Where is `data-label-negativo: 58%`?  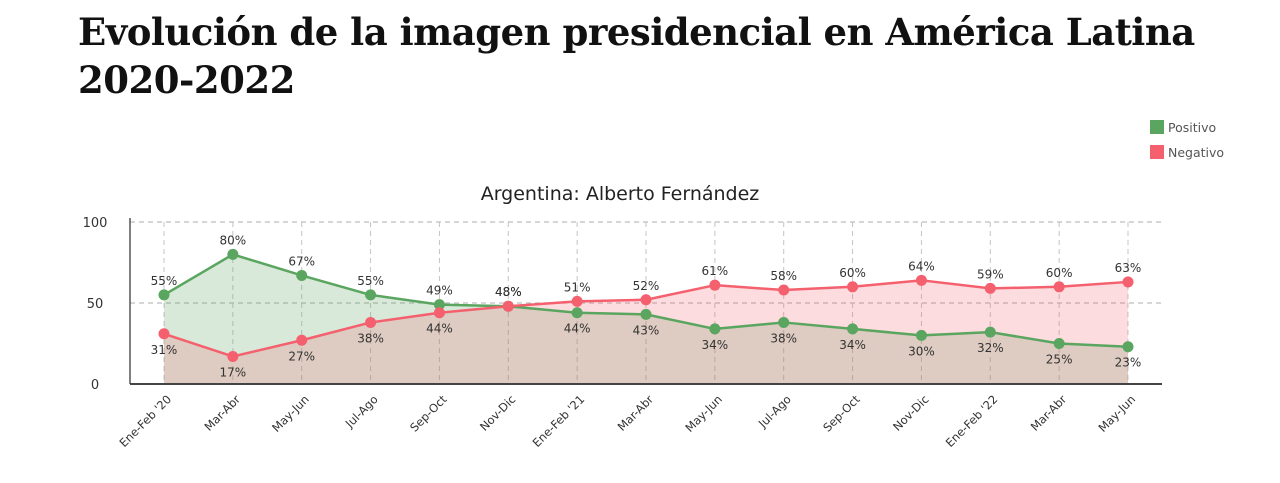
data-label-negativo: 58% is located at coordinates (783, 276).